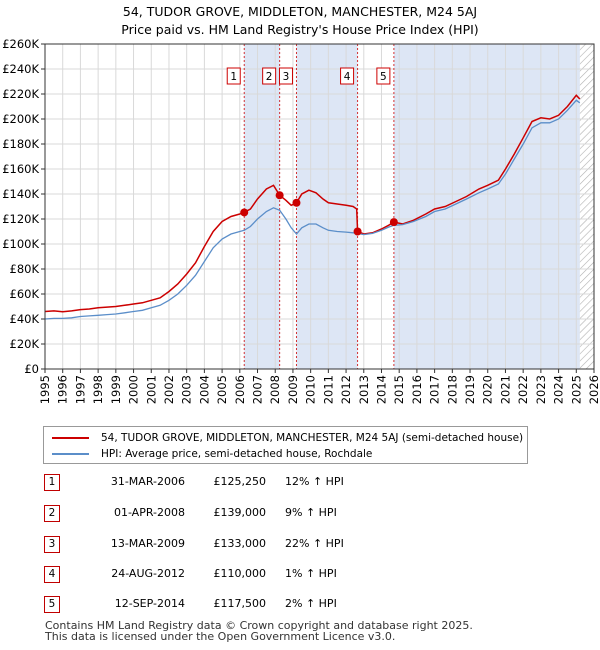 Image resolution: width=600 pixels, height=650 pixels. Describe the element at coordinates (275, 389) in the screenshot. I see `x-tick-label: 2008` at that location.